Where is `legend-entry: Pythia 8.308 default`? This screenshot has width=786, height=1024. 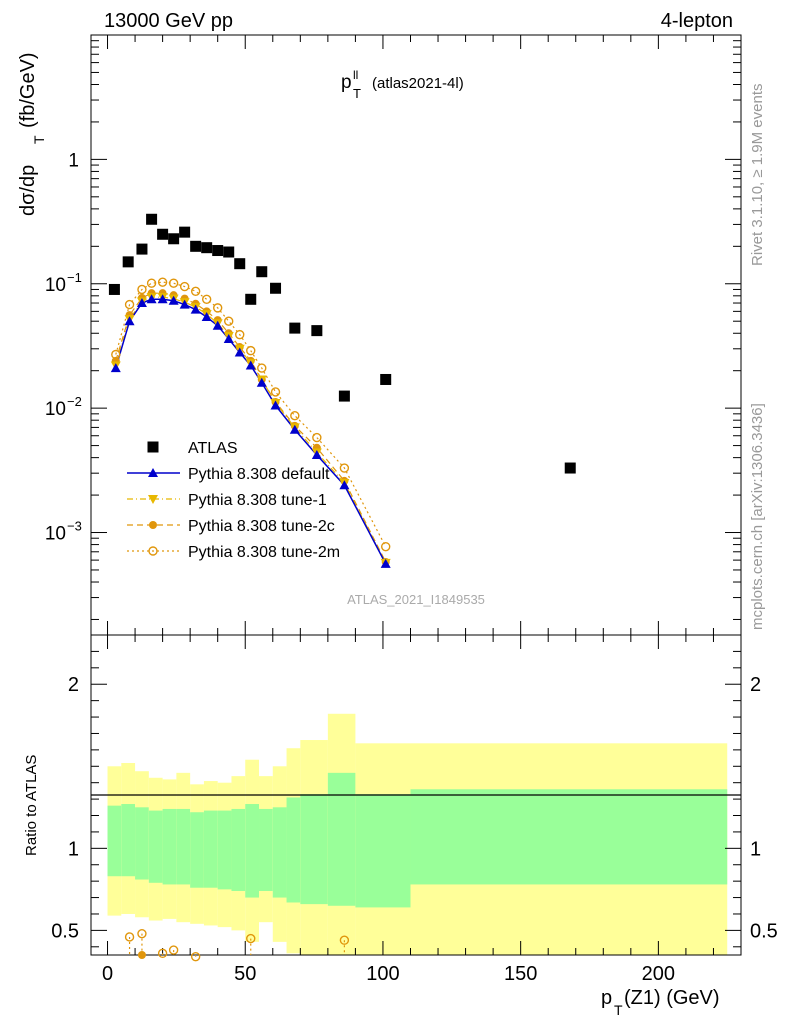
legend-entry: Pythia 8.308 default is located at coordinates (228, 474).